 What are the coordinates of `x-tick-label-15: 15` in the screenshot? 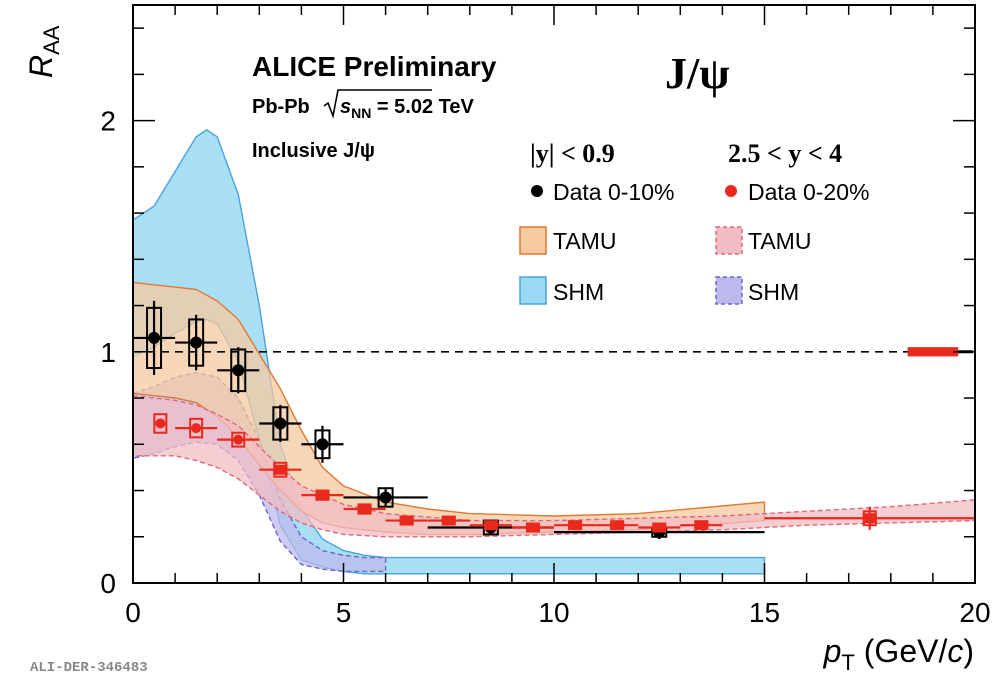 It's located at (764, 612).